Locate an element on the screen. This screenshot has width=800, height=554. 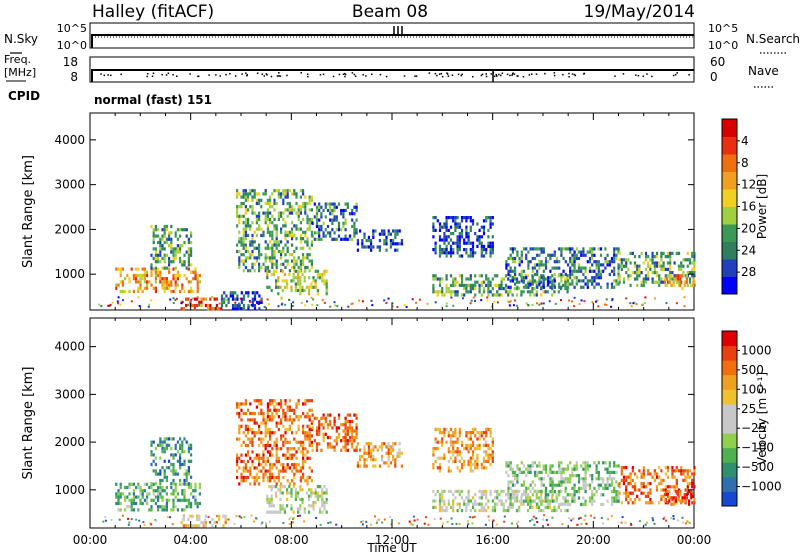
noise-left-tick-high: 10^5 is located at coordinates (72, 28).